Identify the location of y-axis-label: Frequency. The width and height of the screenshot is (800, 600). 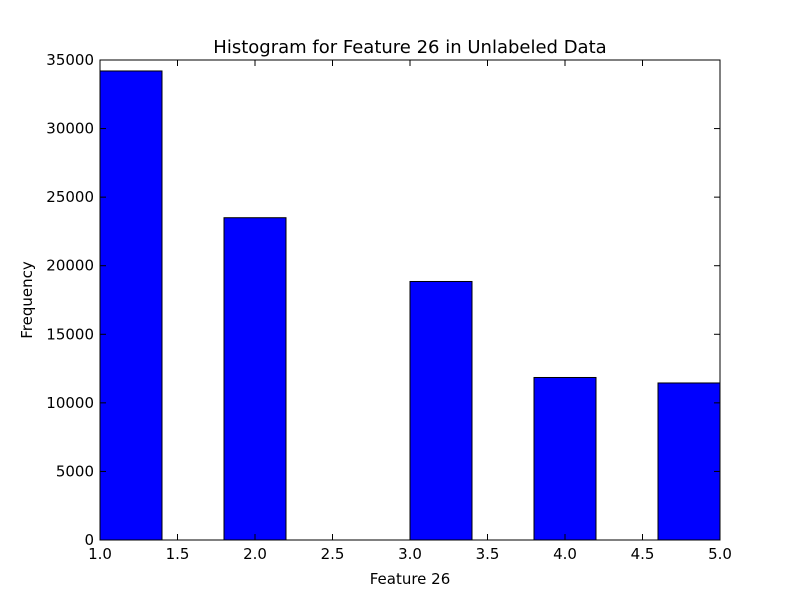
(27, 300).